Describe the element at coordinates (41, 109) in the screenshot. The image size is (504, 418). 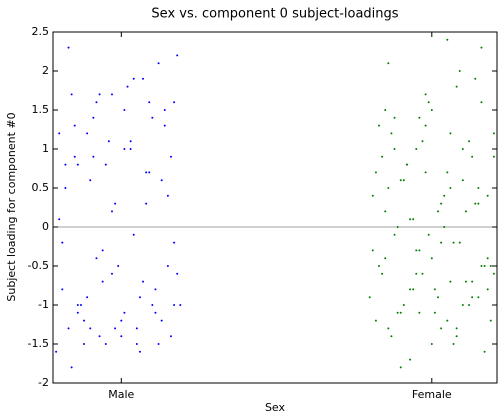
I see `y-tick-label: 1.5` at that location.